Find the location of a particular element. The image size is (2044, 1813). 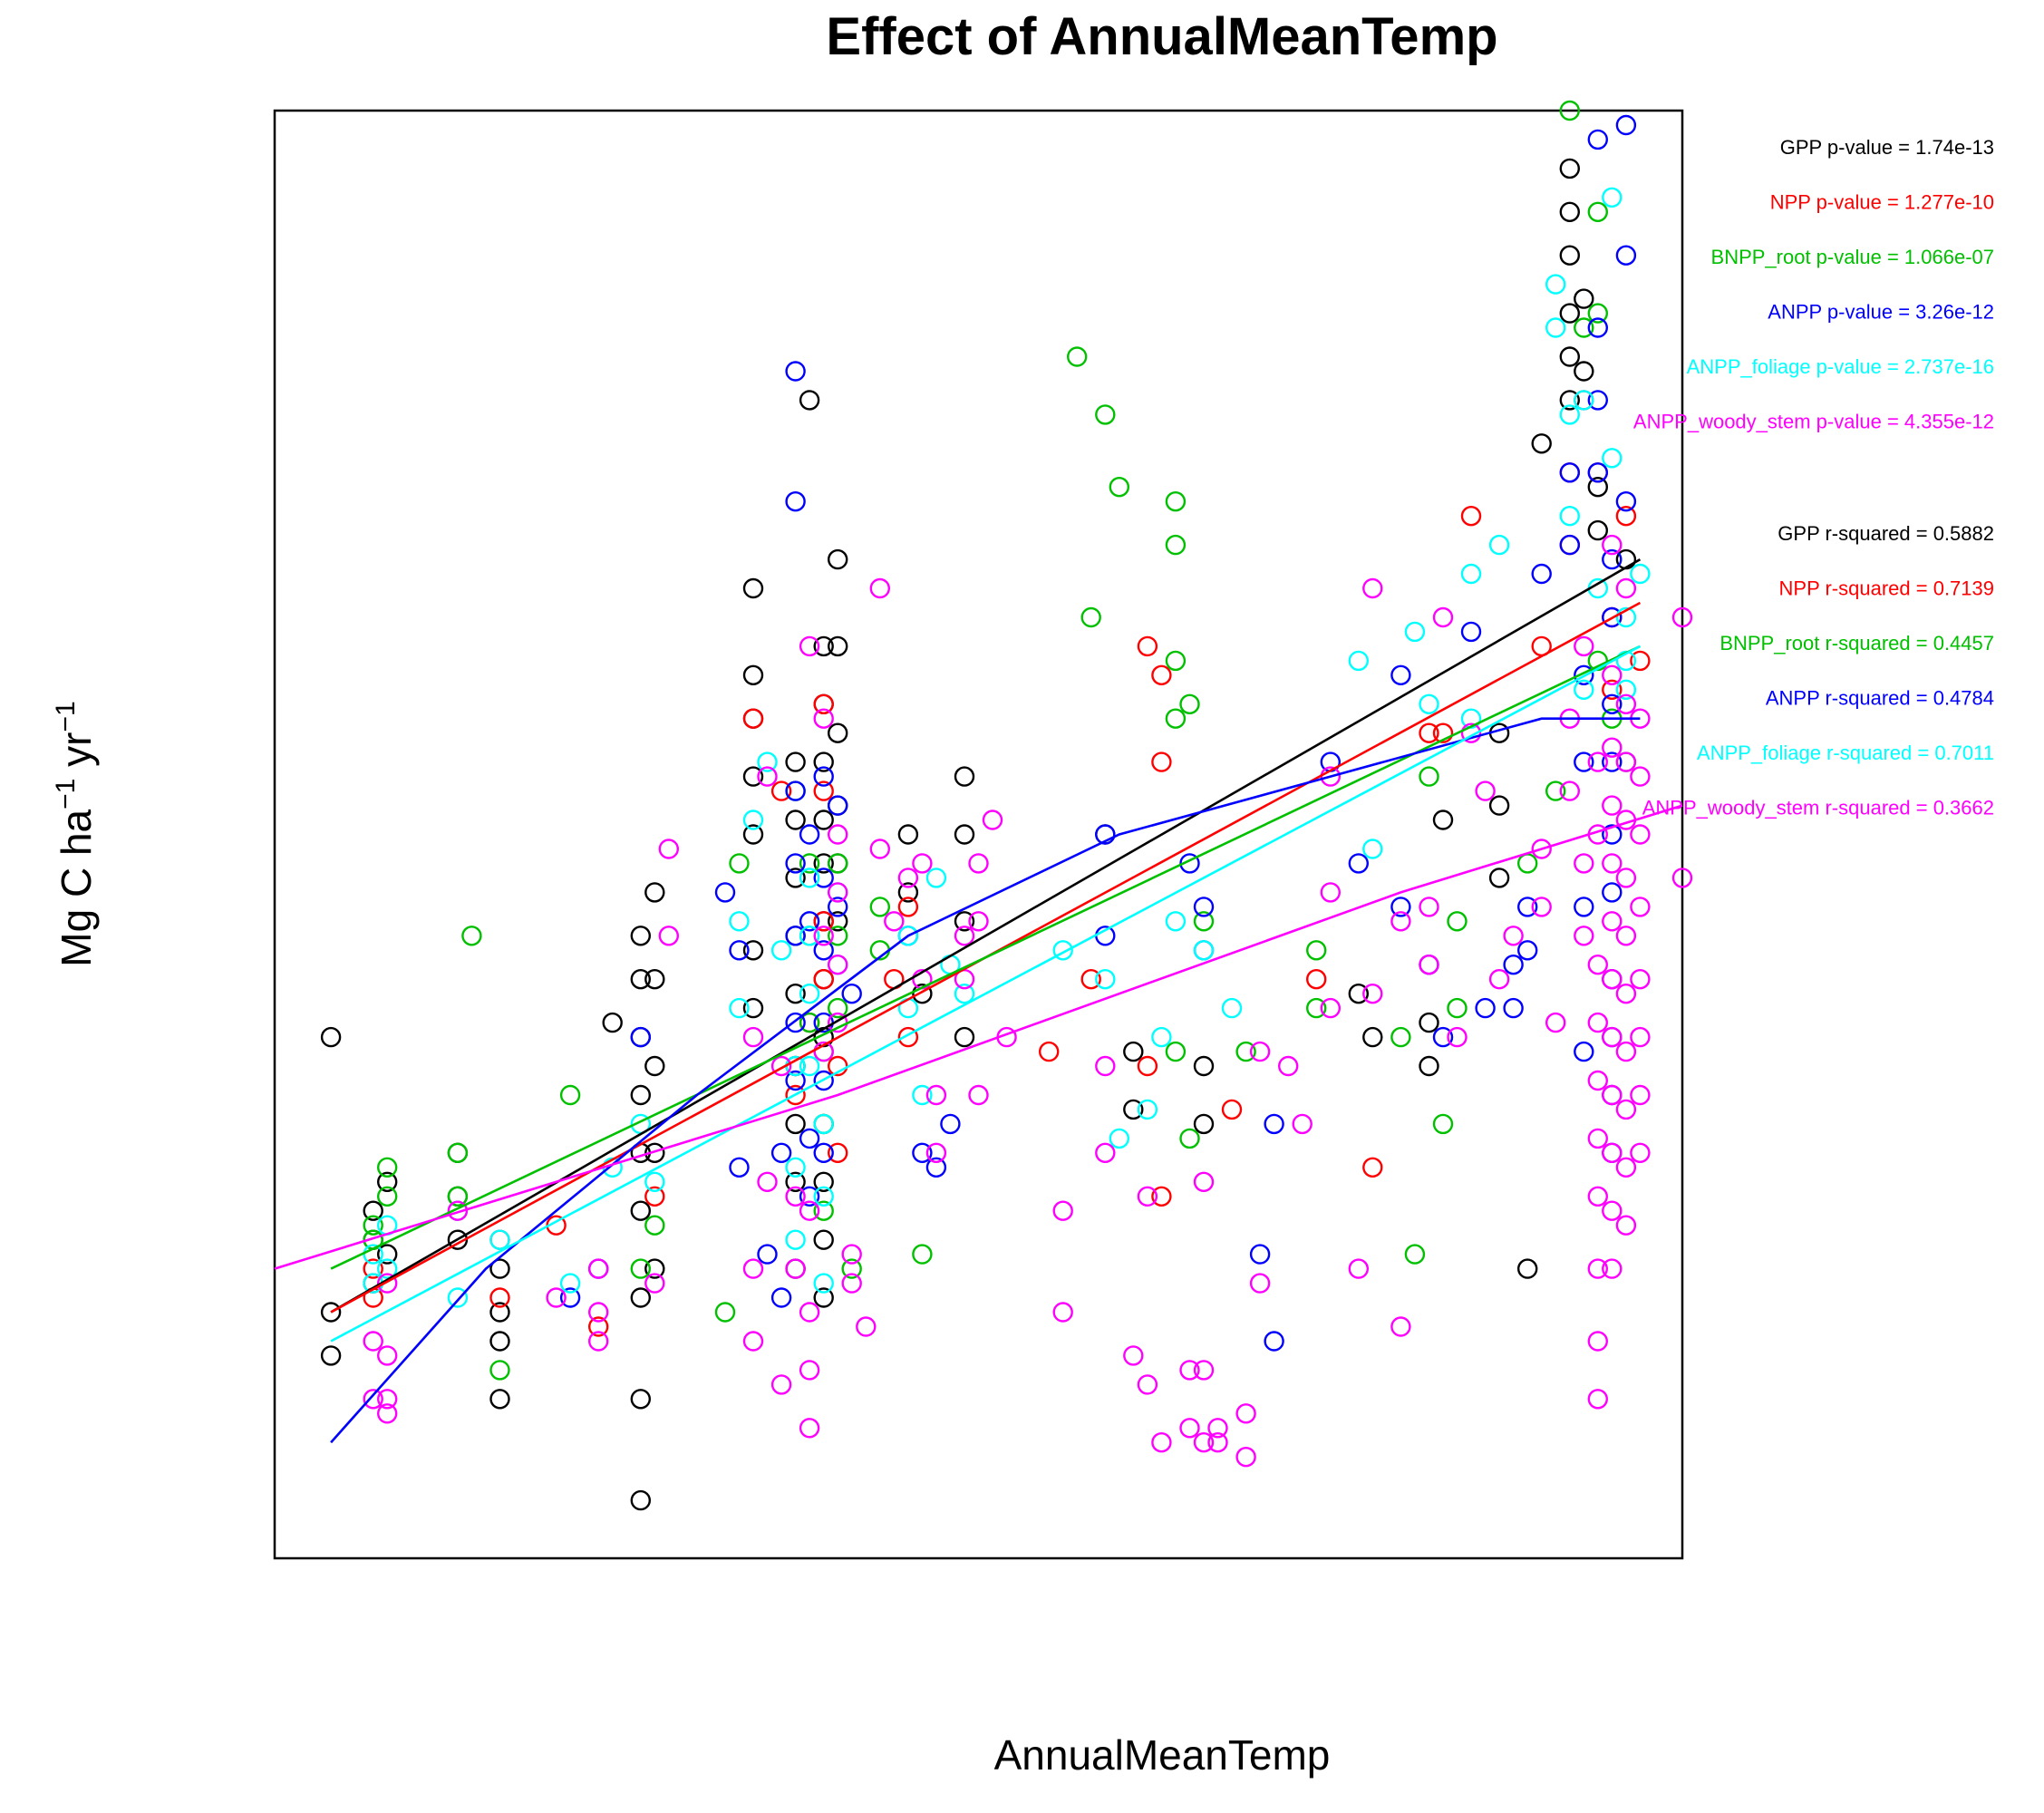

r-squared-annotation: ANPP r-squared = 0.4784 is located at coordinates (1880, 698).